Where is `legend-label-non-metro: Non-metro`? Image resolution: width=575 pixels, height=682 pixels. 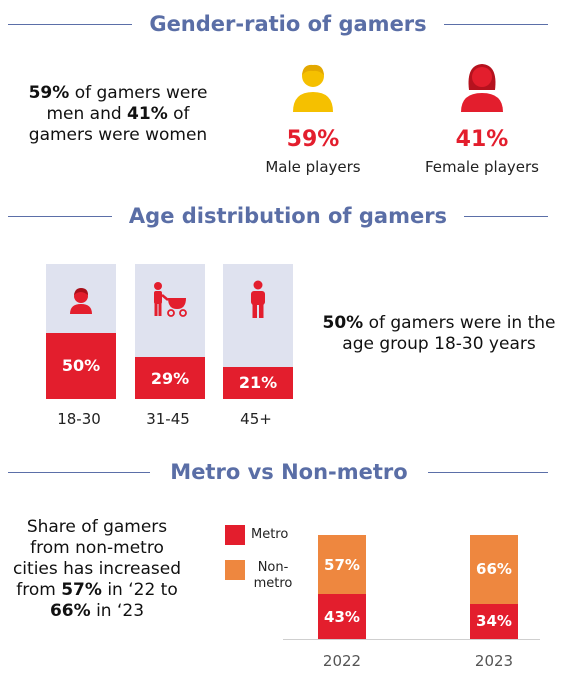 legend-label-non-metro: Non-metro is located at coordinates (273, 575).